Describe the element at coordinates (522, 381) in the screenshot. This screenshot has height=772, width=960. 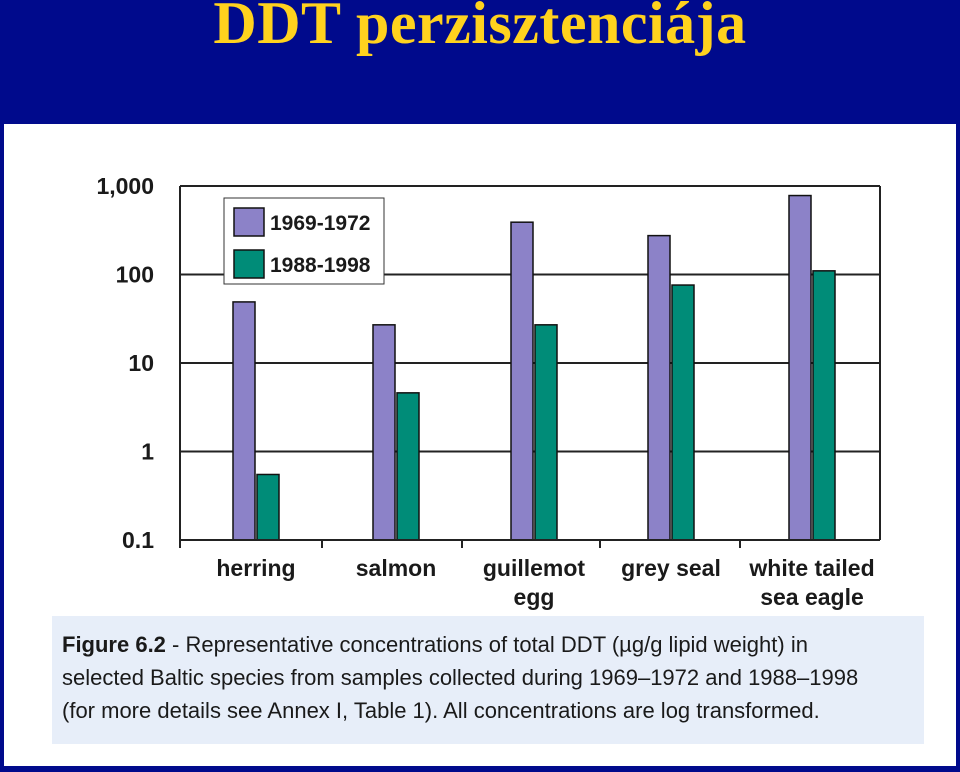
I see `bar-1969-1972-guillemot-egg` at that location.